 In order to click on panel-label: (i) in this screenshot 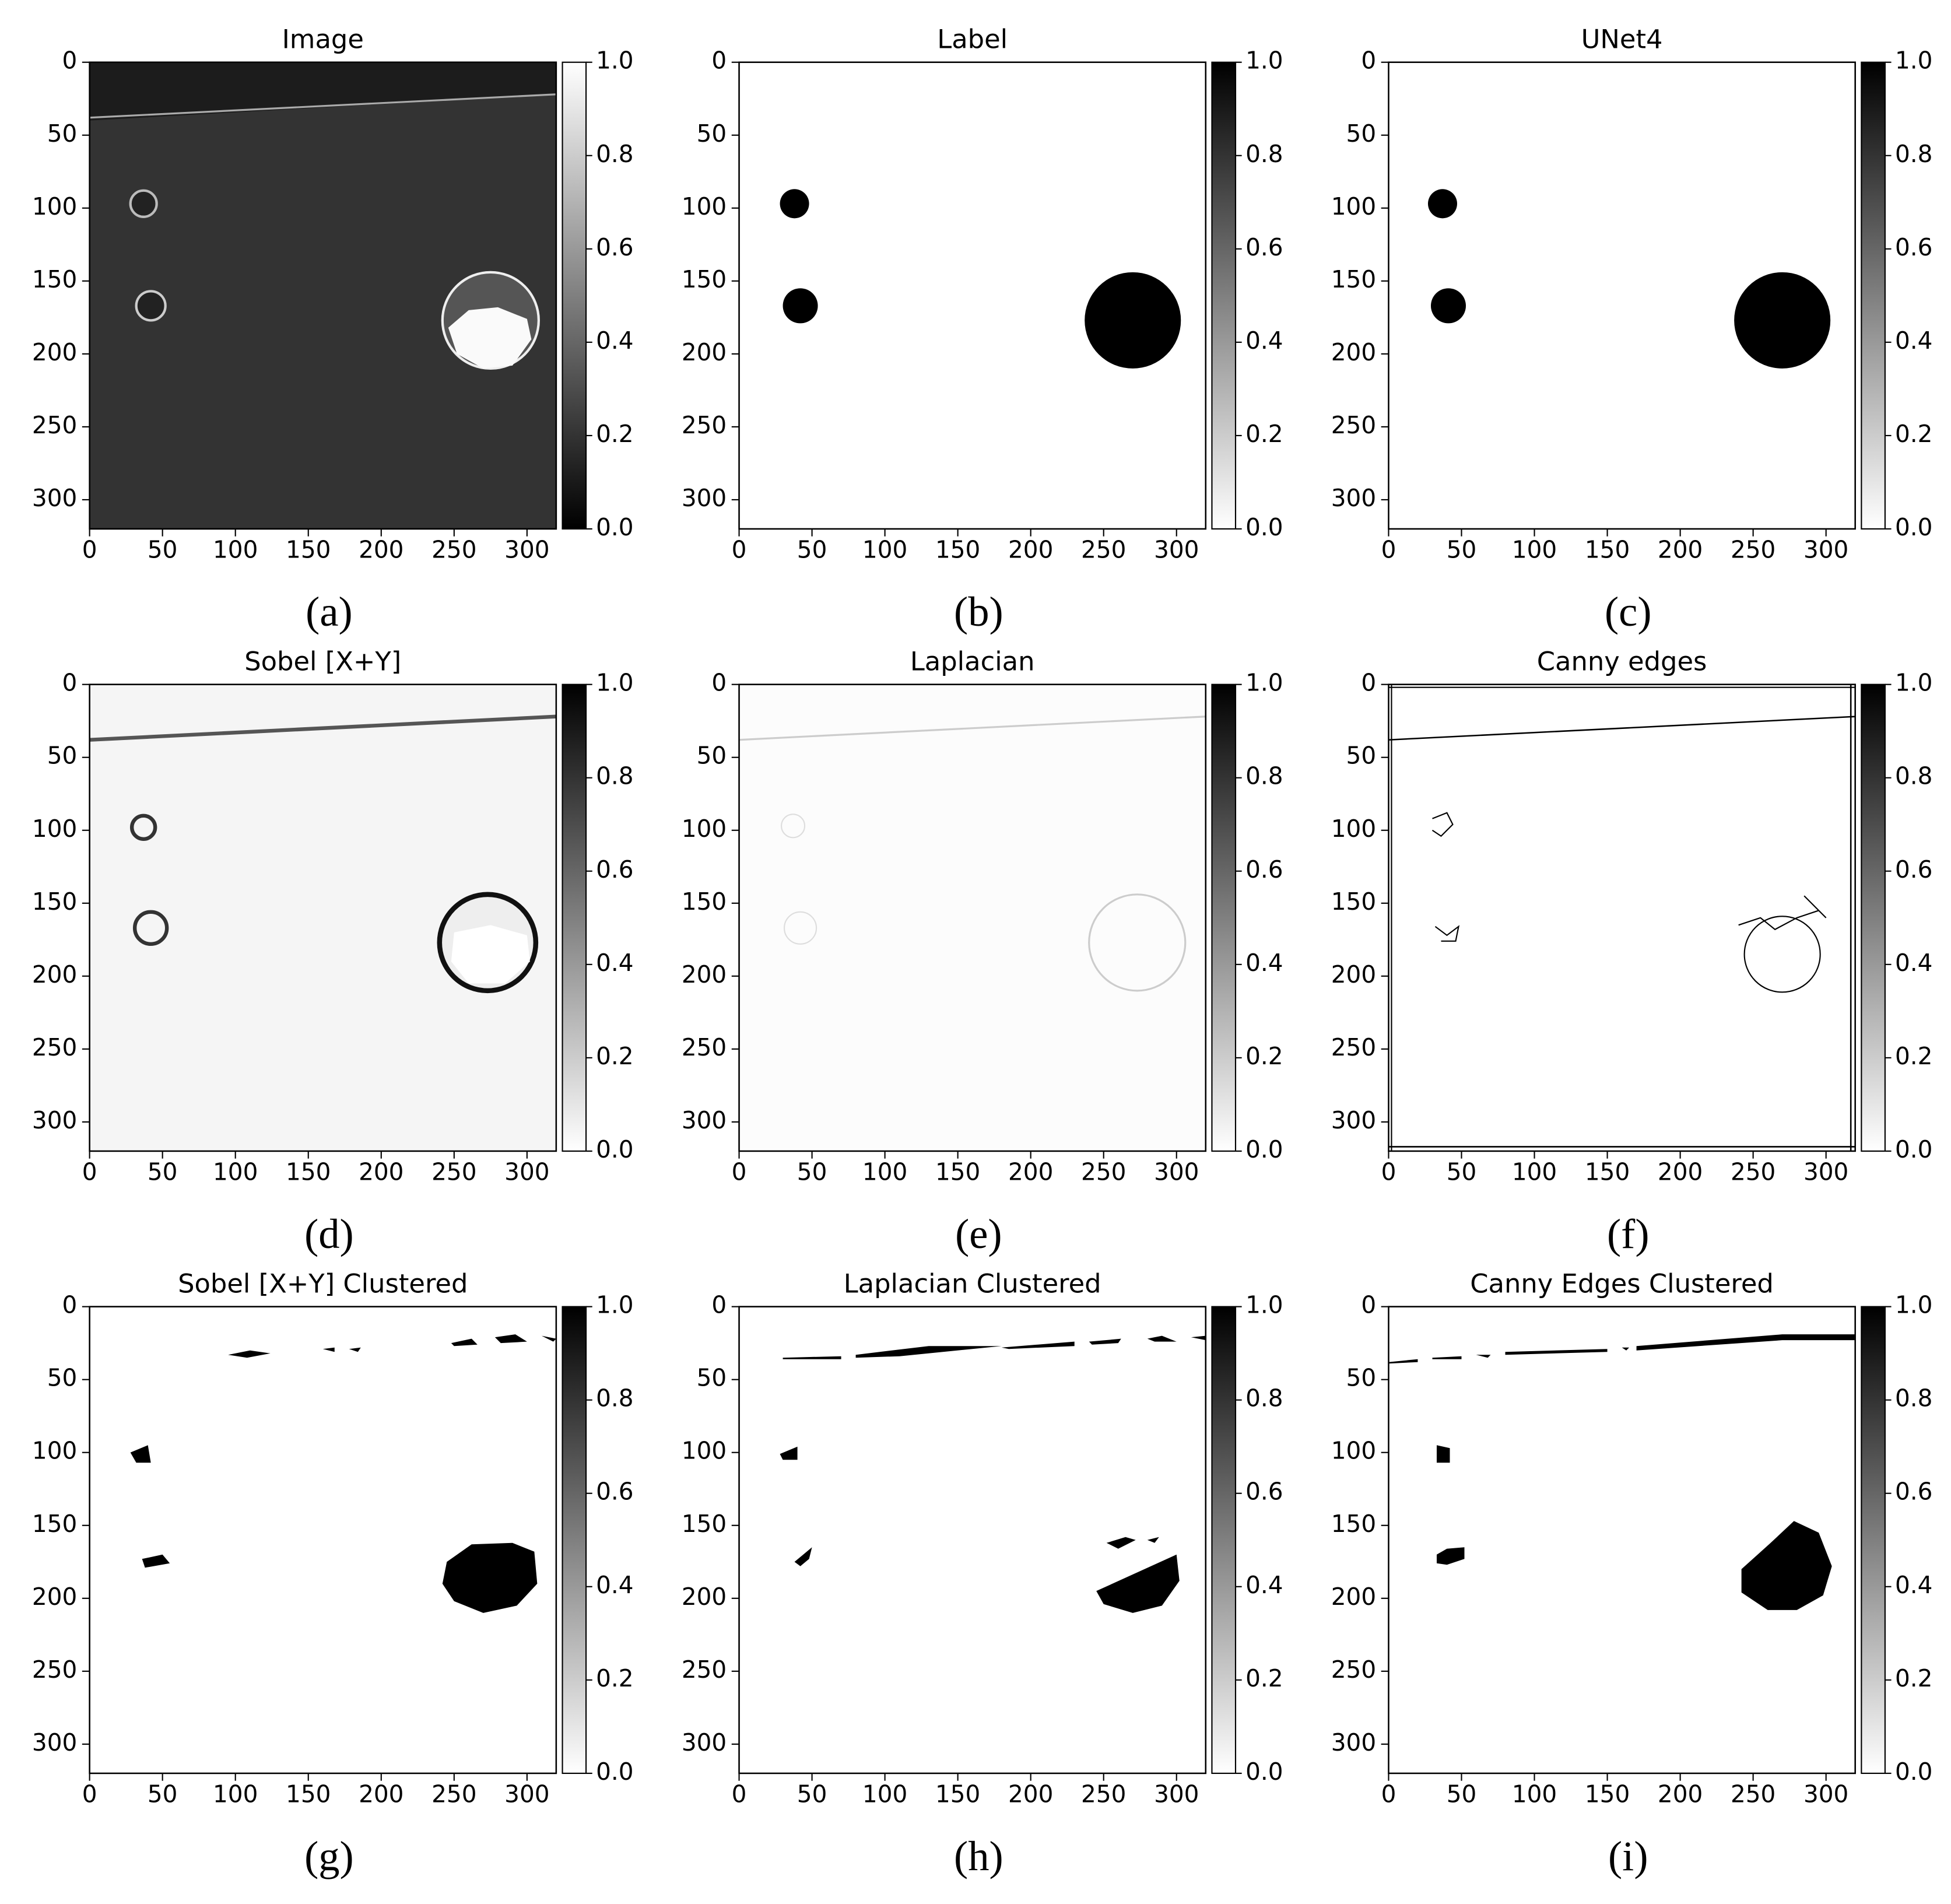, I will do `click(1628, 1856)`.